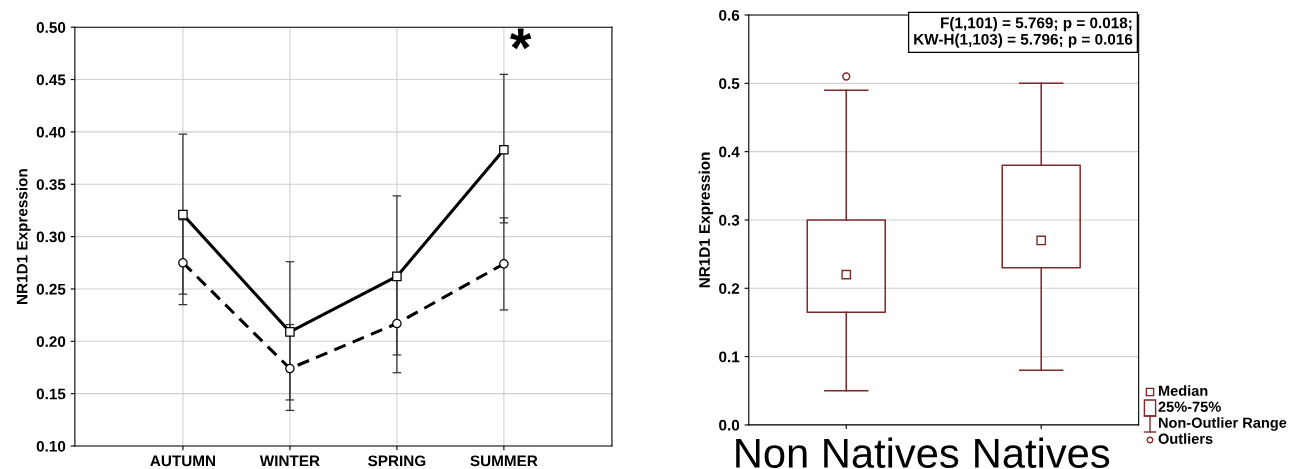 Image resolution: width=1291 pixels, height=469 pixels. Describe the element at coordinates (51, 289) in the screenshot. I see `y-tick-label: 0.25` at that location.